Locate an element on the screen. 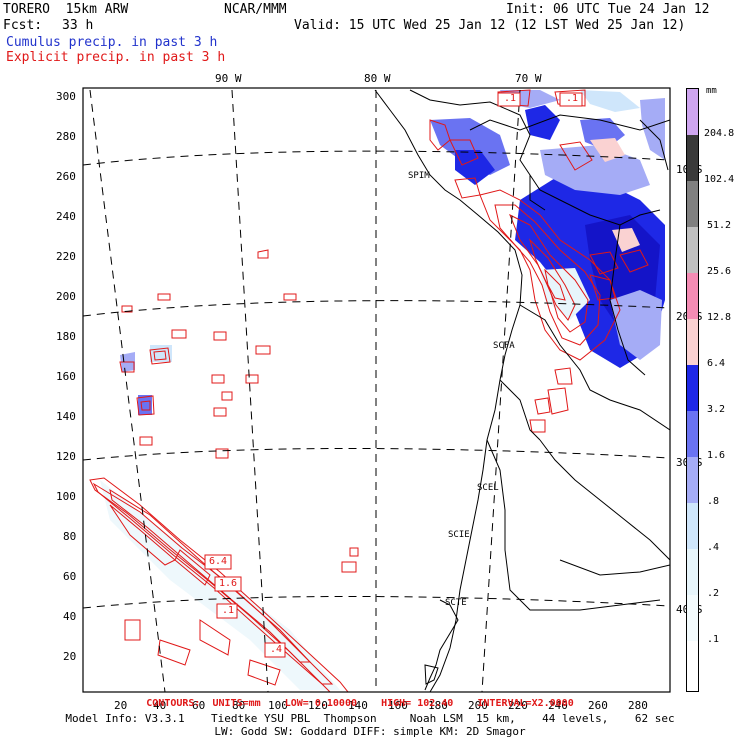  colorbar-level: .8 is located at coordinates (713, 501).